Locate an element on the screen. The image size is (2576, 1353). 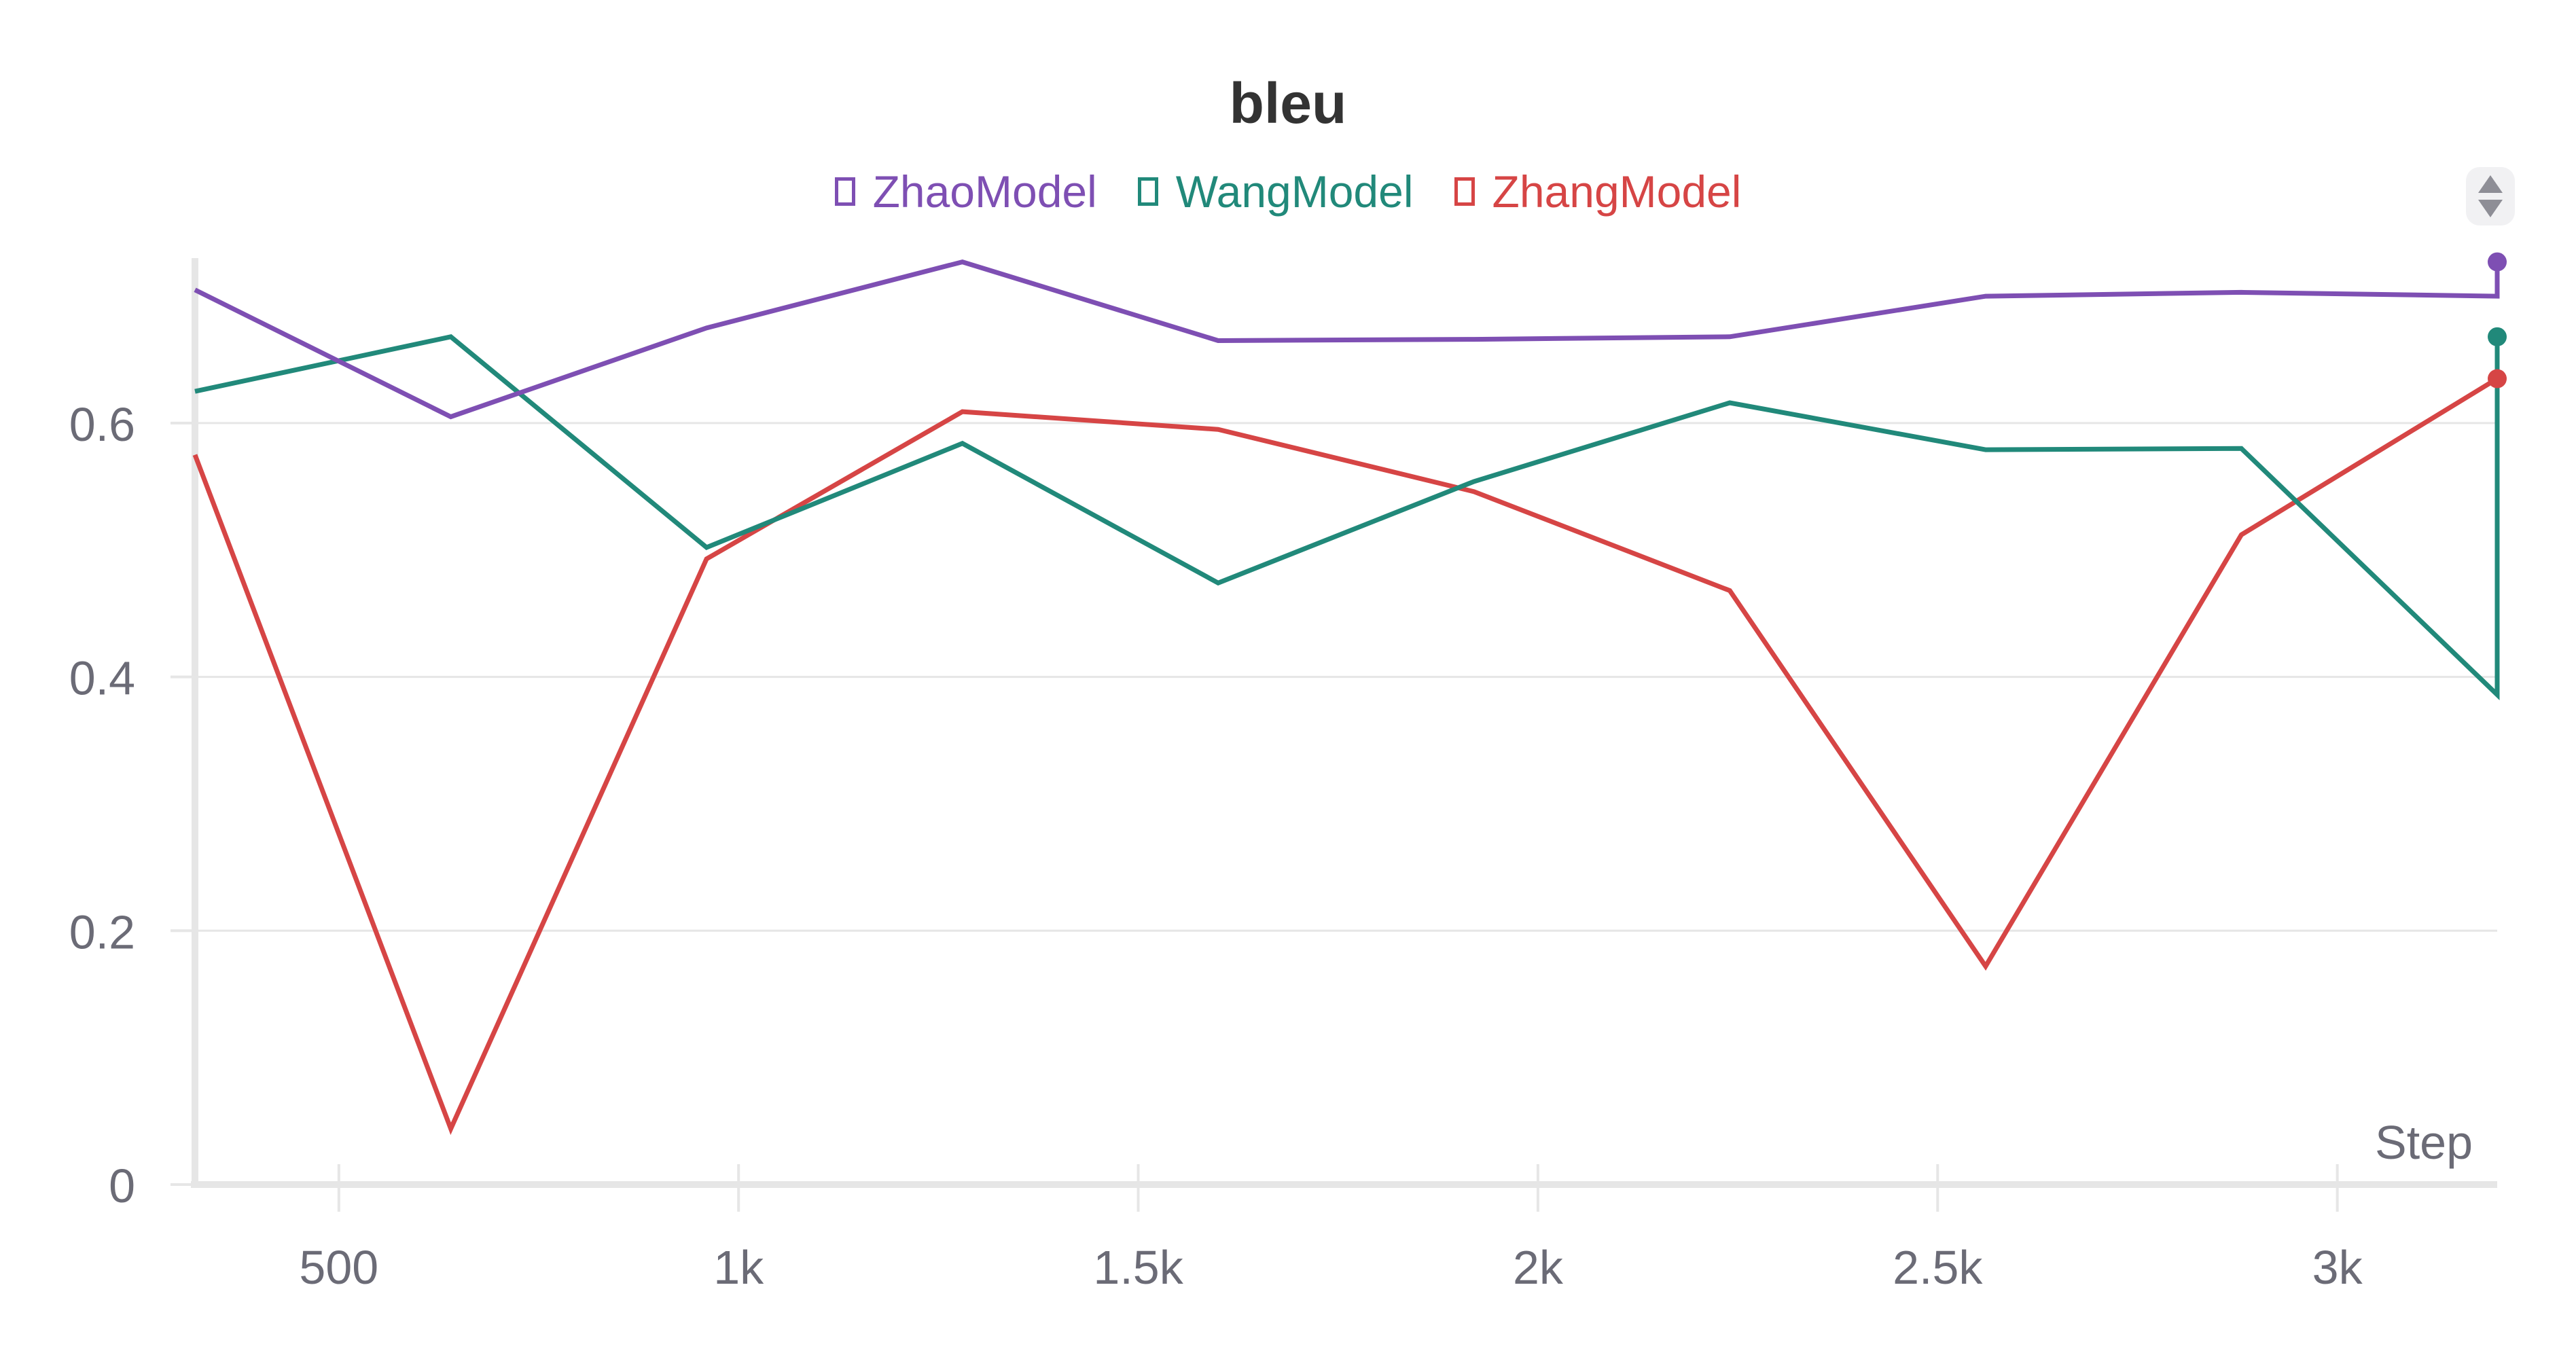
legend-label: ZhaoModel is located at coordinates (984, 191).